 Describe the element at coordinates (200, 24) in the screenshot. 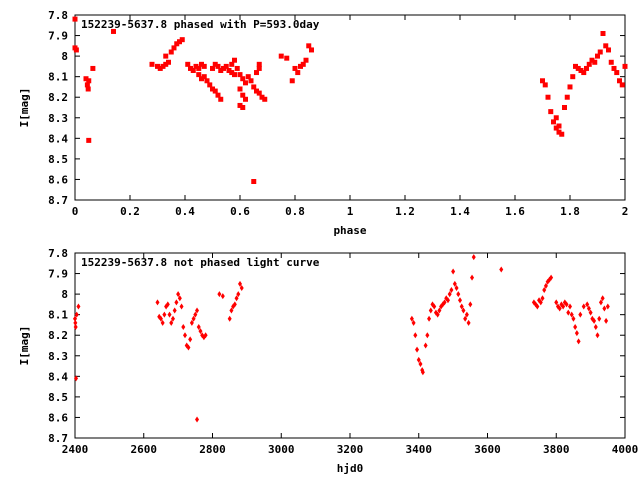

I see `chart-title: 152239-5637.8 phased with P=593.0day` at that location.